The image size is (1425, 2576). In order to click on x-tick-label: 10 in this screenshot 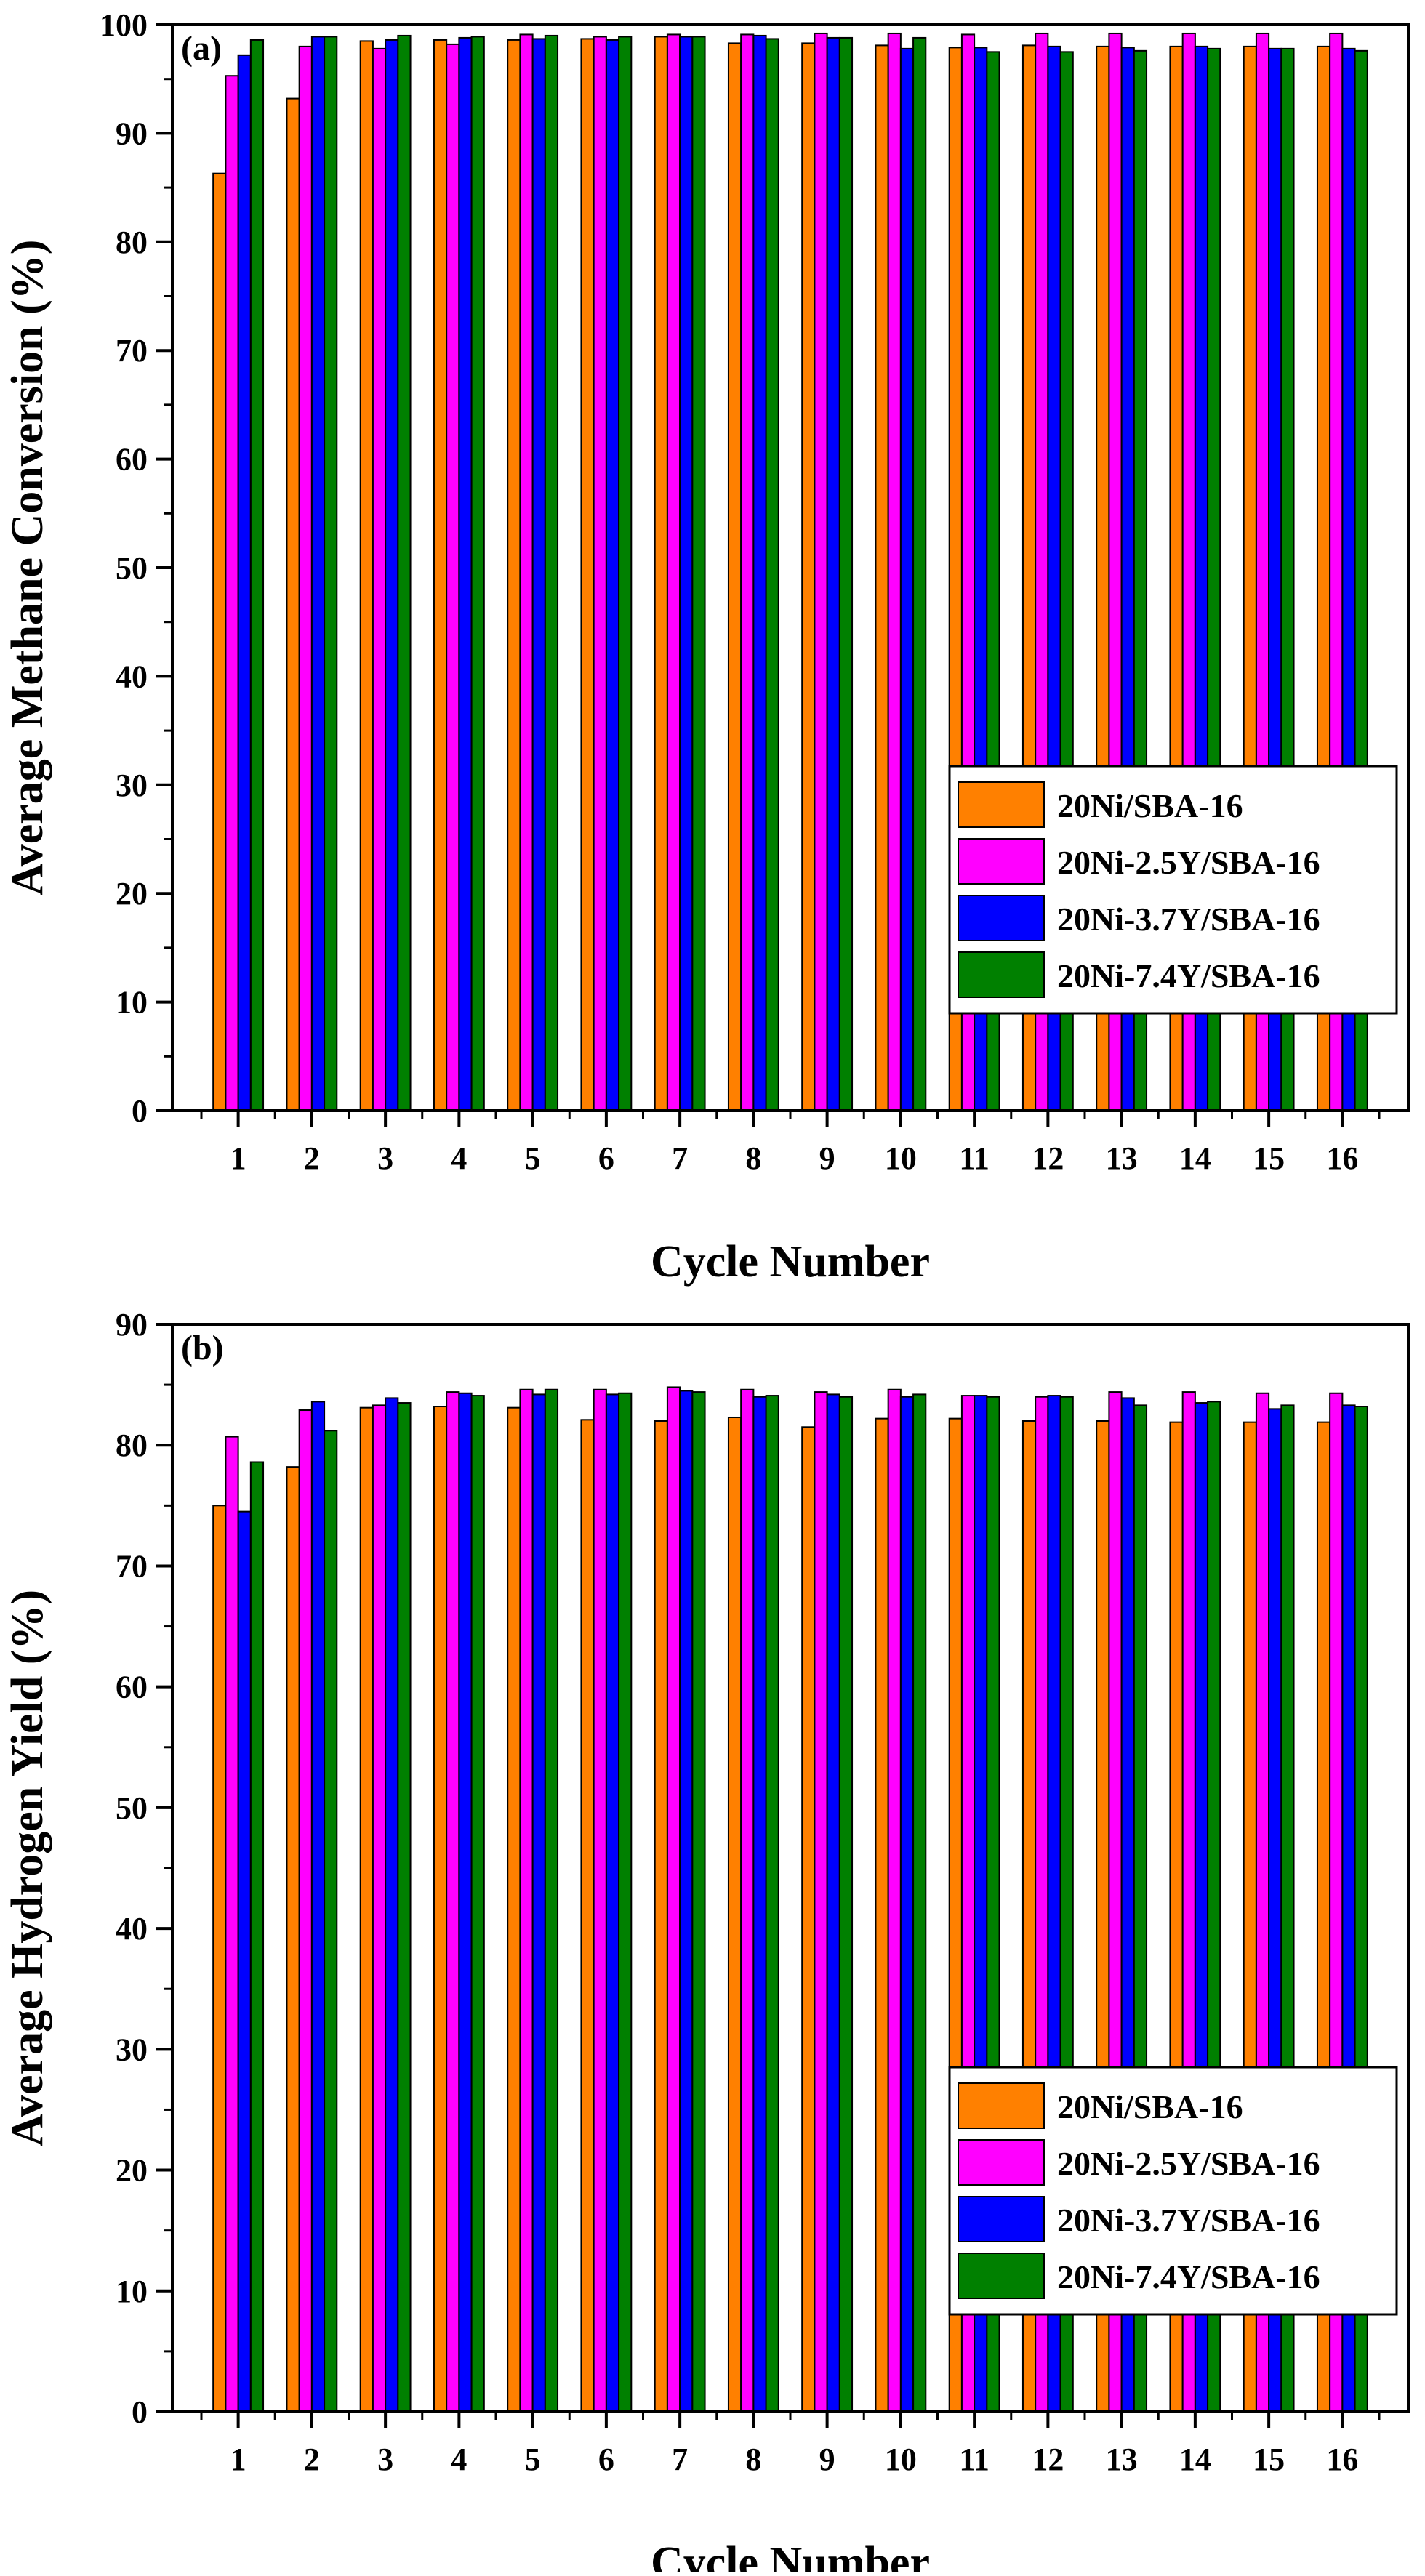, I will do `click(901, 1158)`.